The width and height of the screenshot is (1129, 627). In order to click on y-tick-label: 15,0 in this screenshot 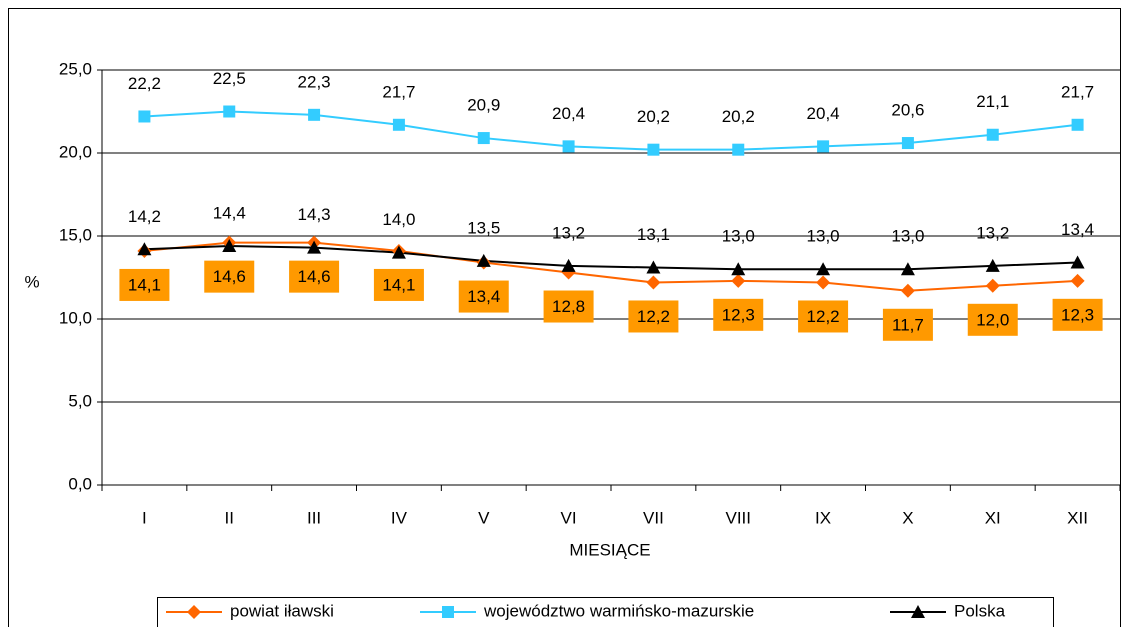, I will do `click(75, 234)`.